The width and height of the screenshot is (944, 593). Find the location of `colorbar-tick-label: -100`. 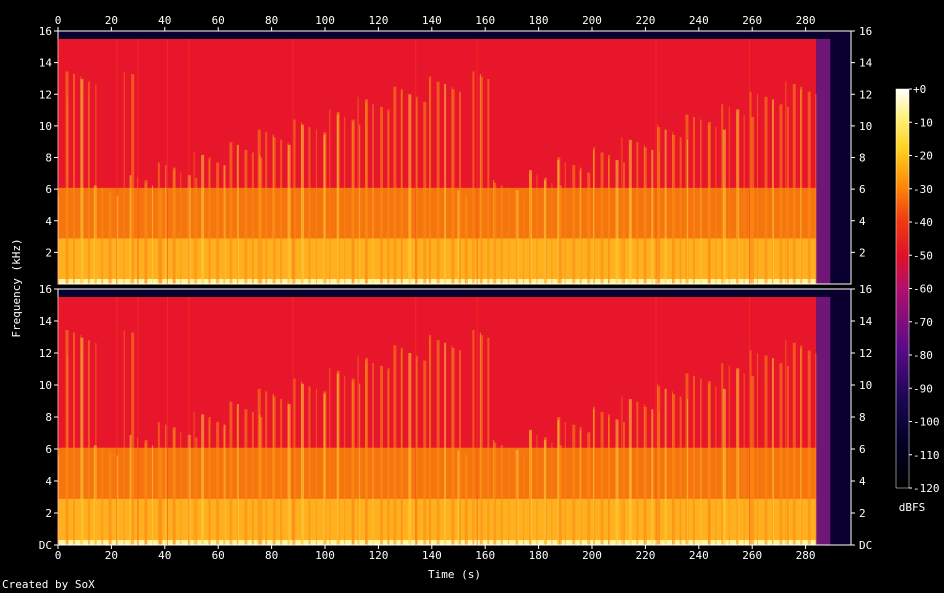

colorbar-tick-label: -100 is located at coordinates (926, 422).